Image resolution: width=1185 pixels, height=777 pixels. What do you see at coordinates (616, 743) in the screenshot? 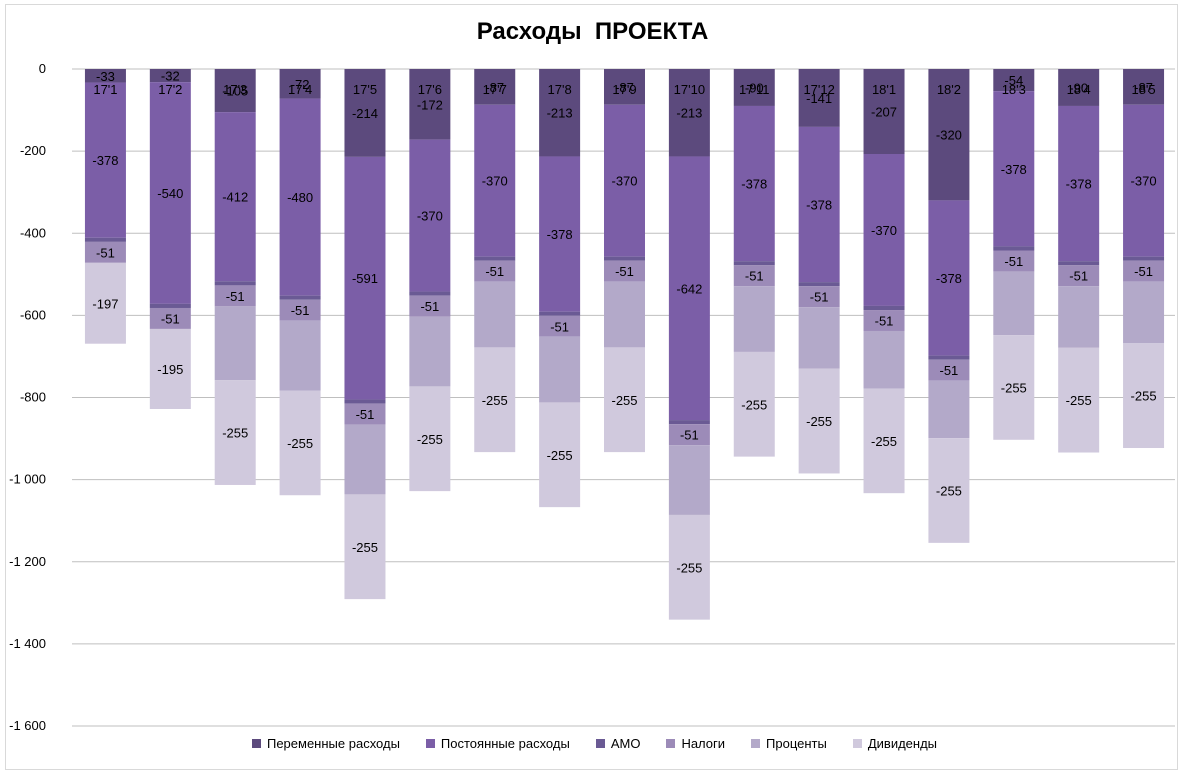
I see `legend-item: АМО` at bounding box center [616, 743].